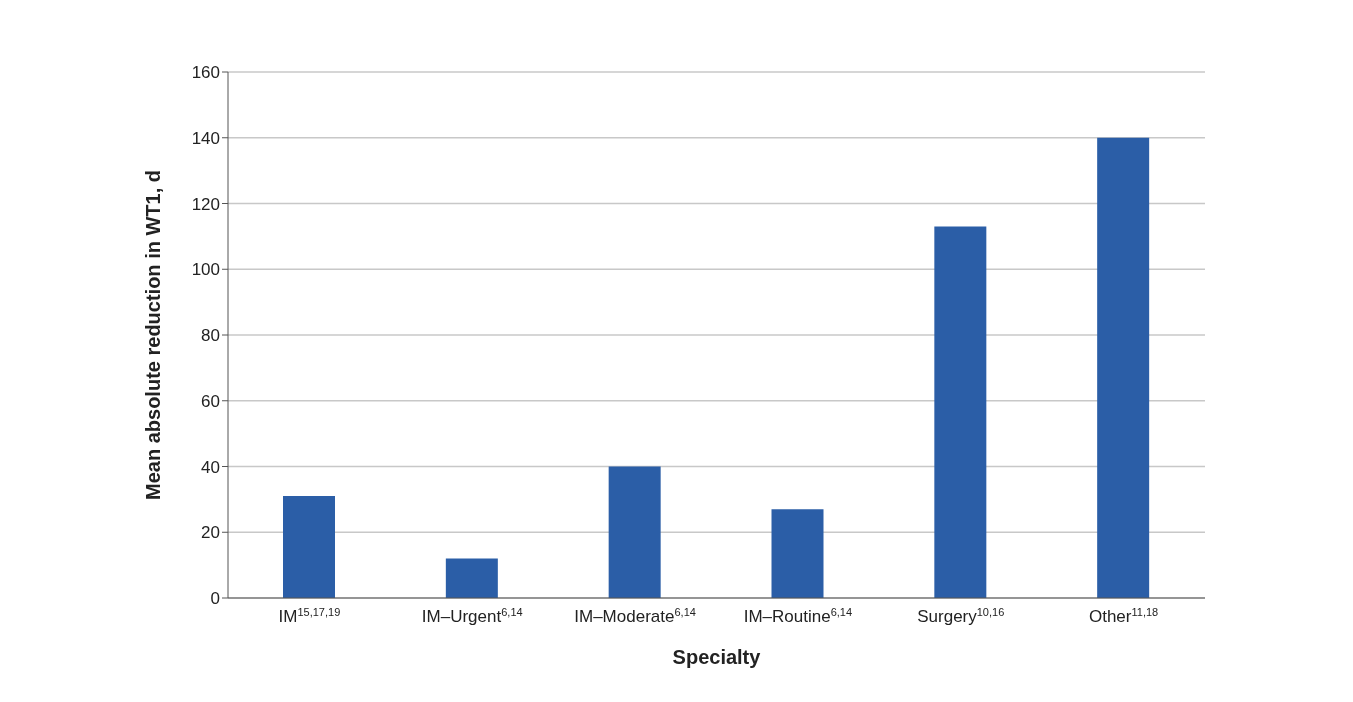  I want to click on x-axis-title: Specialty, so click(717, 657).